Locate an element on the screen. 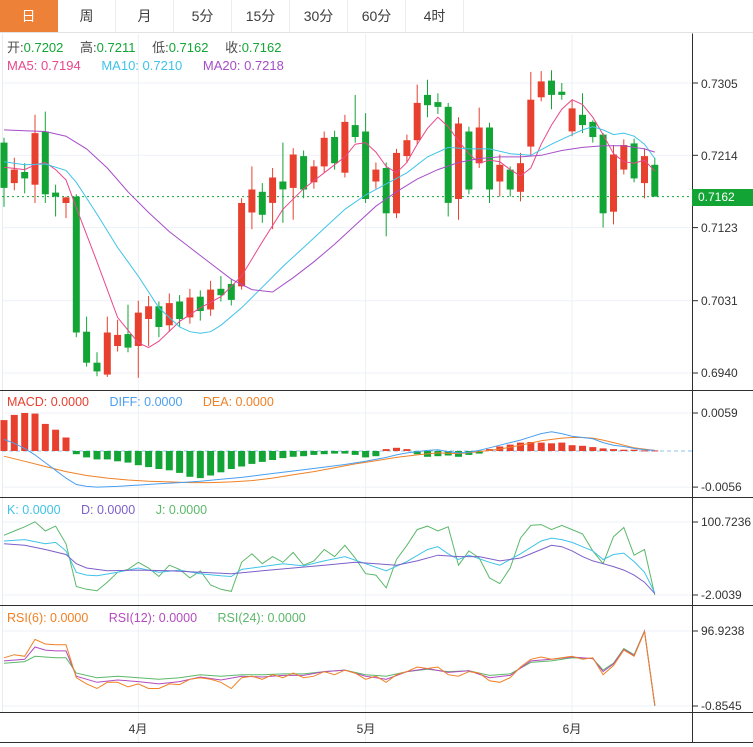 This screenshot has height=747, width=753. tab-month: 月 is located at coordinates (145, 16).